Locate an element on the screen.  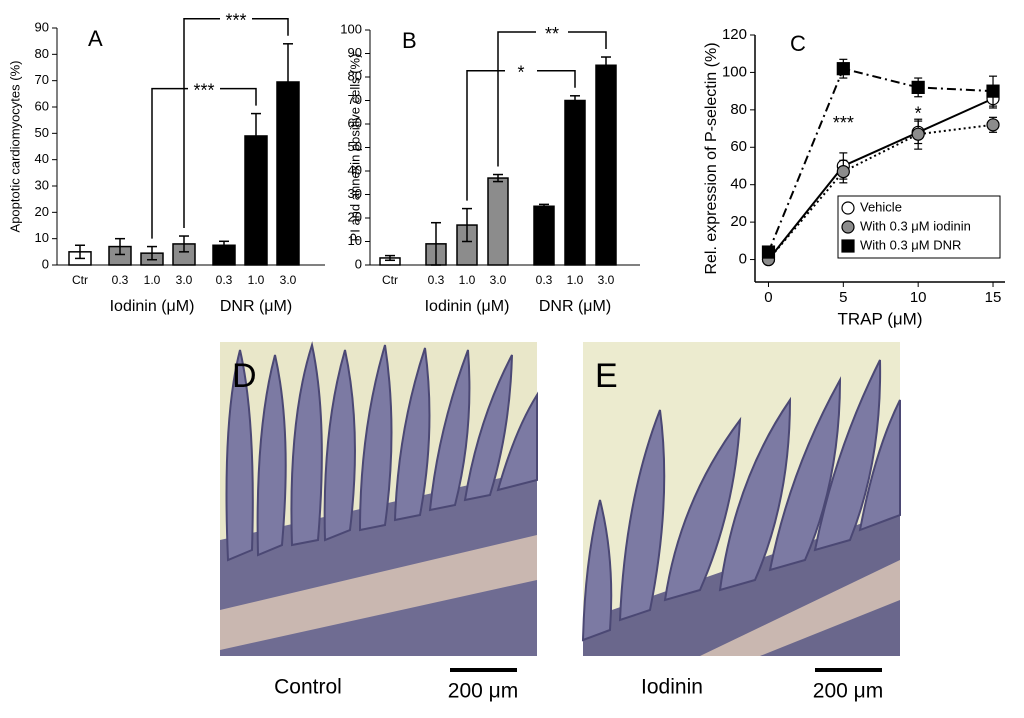
y-tick-label: 100 is located at coordinates (351, 28).